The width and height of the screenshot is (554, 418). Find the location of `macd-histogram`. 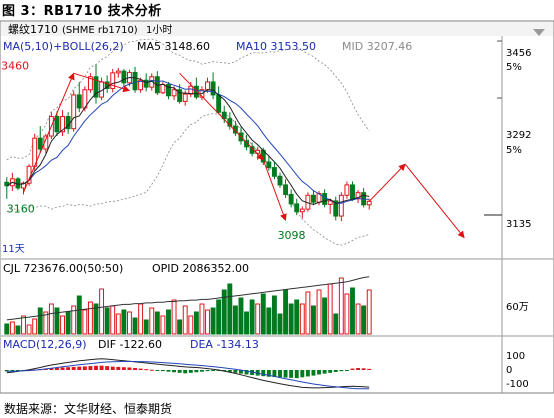

macd-histogram is located at coordinates (188, 374).